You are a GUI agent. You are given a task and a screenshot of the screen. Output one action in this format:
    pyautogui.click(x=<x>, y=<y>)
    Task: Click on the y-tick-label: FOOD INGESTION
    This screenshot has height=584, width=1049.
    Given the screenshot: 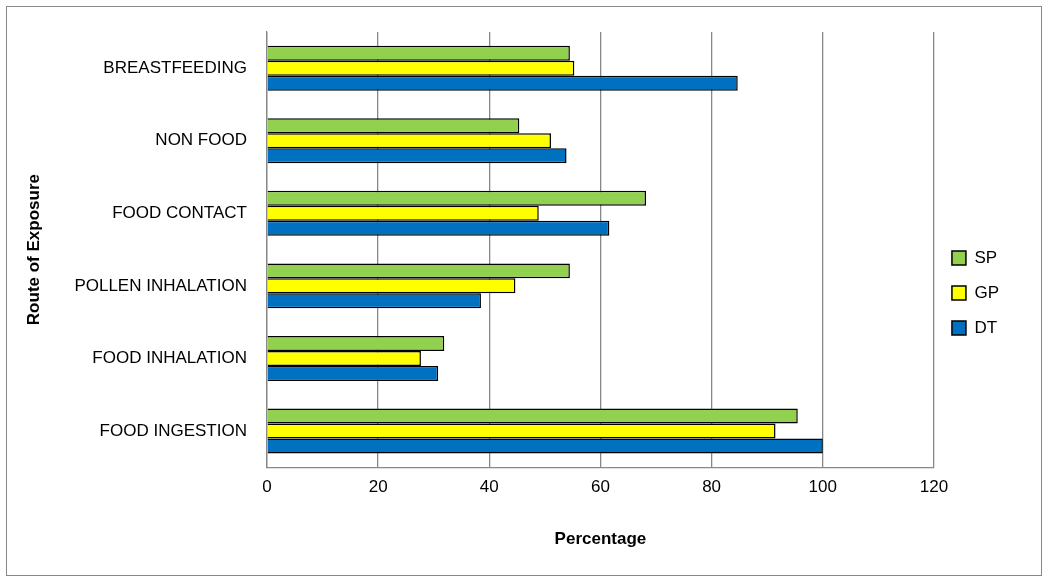 What is the action you would take?
    pyautogui.click(x=173, y=430)
    